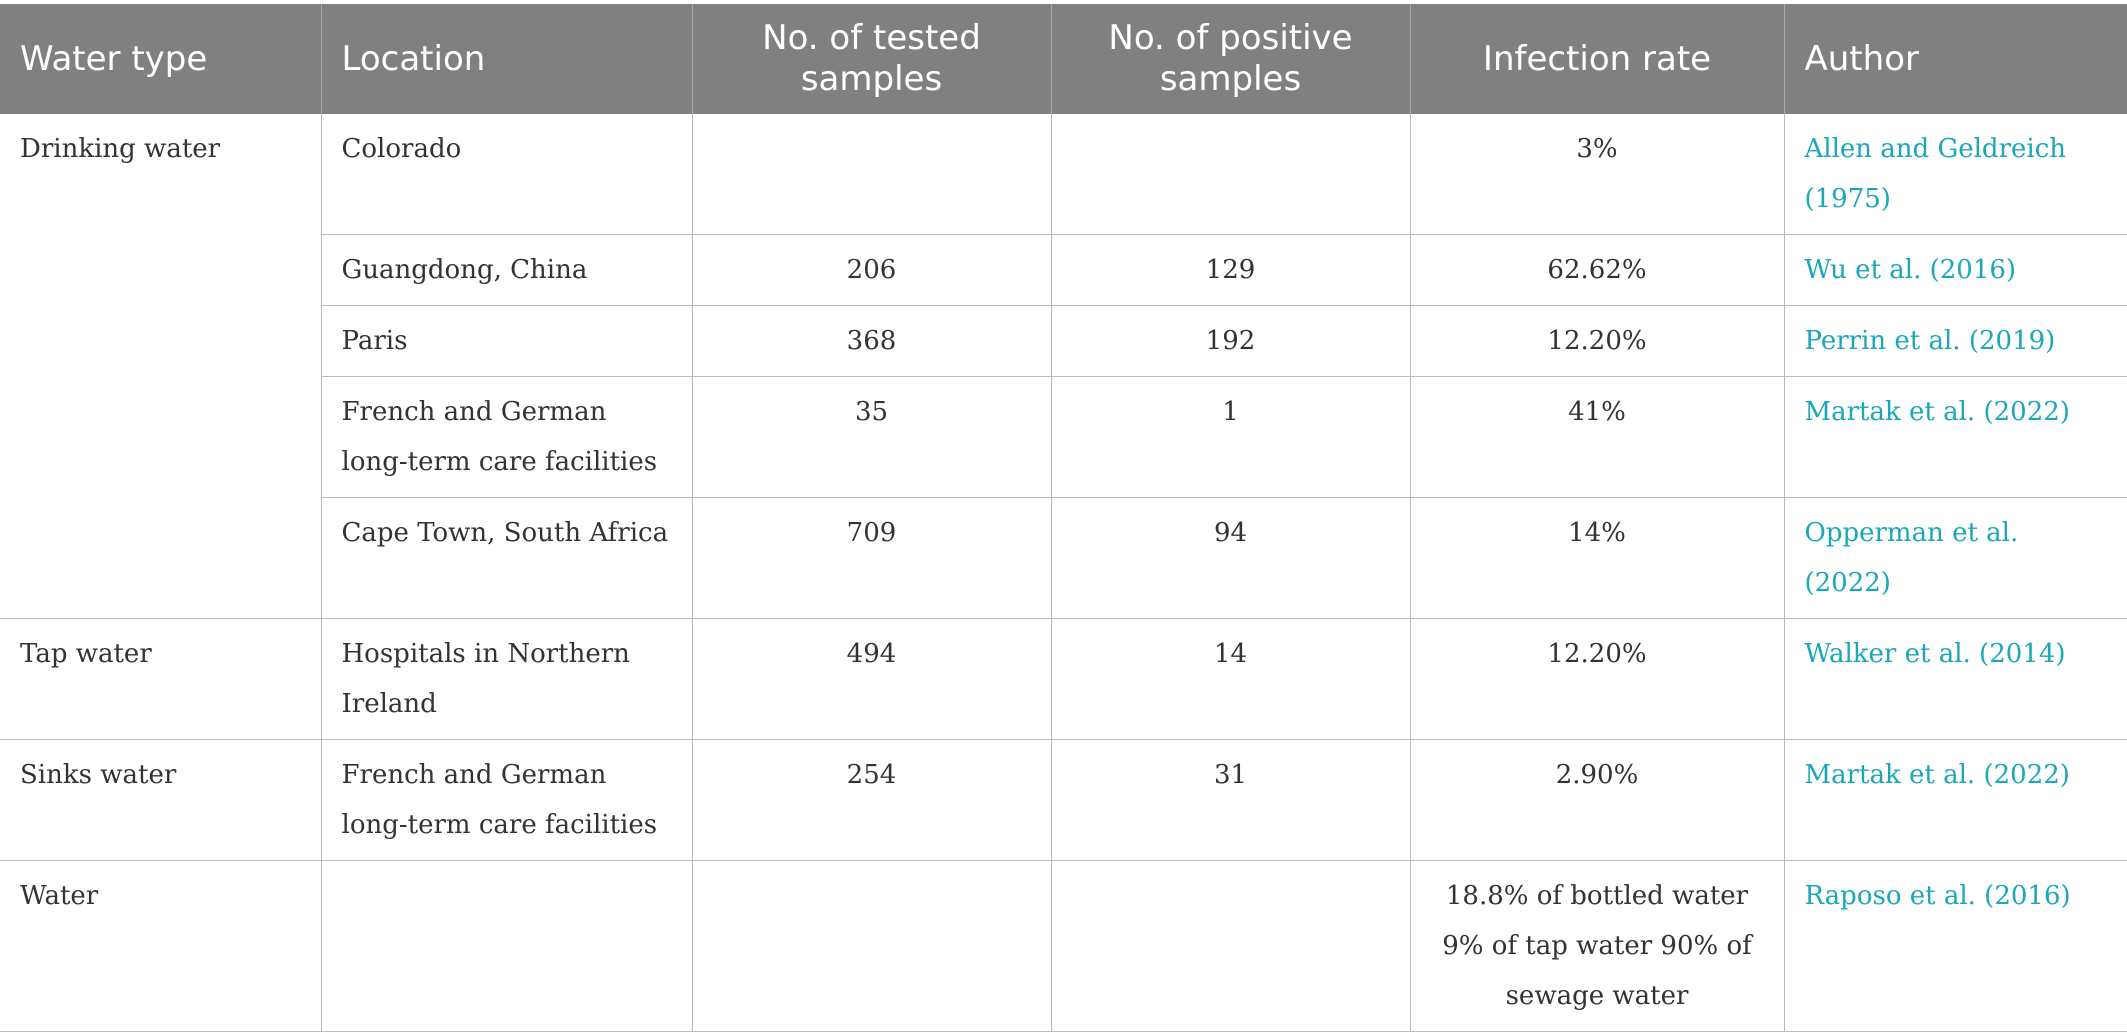 This screenshot has height=1032, width=2127. I want to click on header-location: Location, so click(507, 59).